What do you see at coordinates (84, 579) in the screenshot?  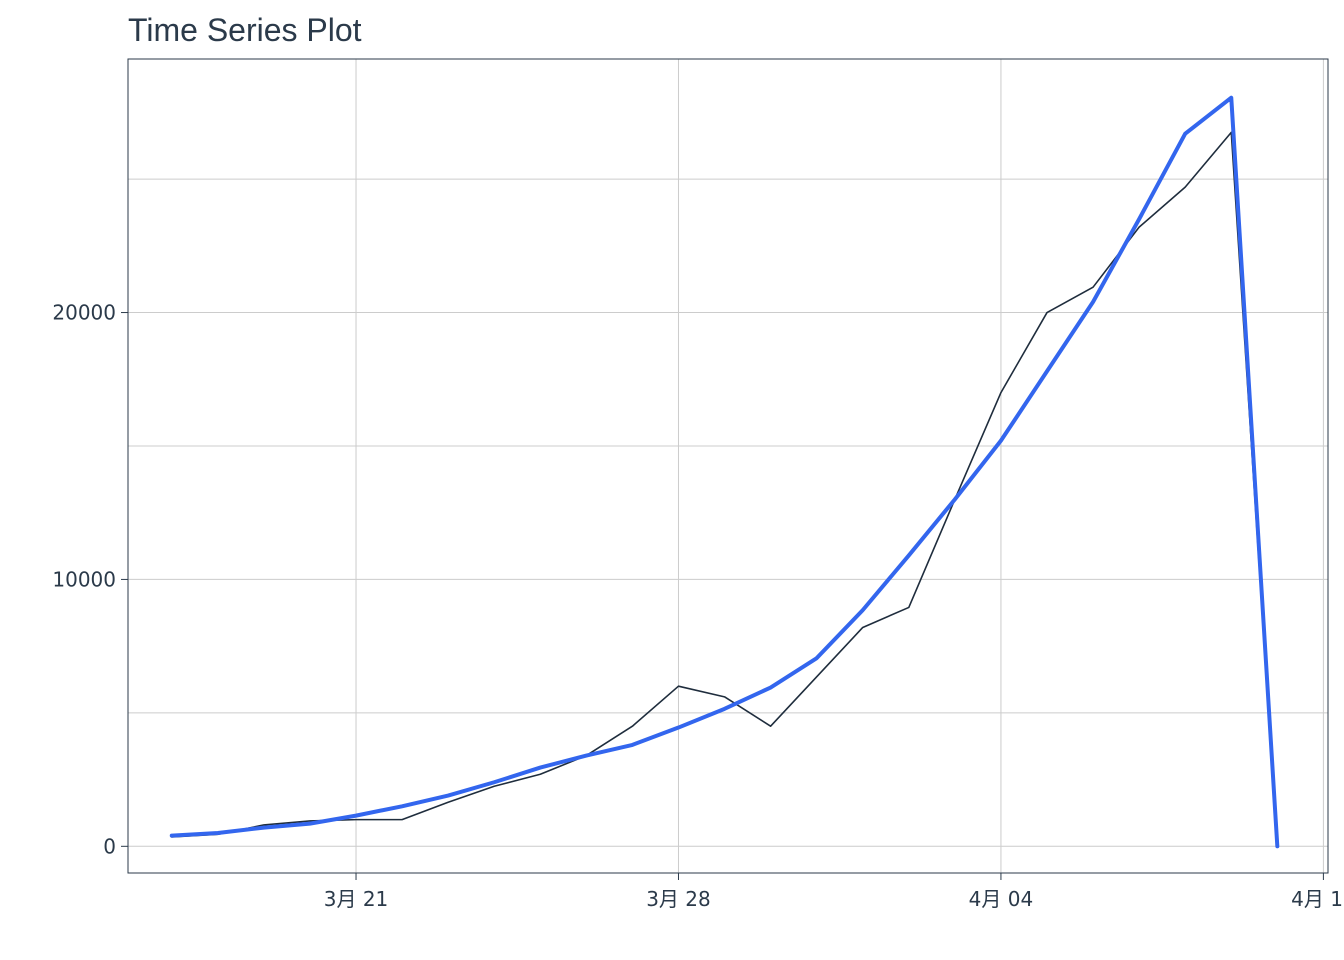 I see `y-tick-label-1: 10000` at bounding box center [84, 579].